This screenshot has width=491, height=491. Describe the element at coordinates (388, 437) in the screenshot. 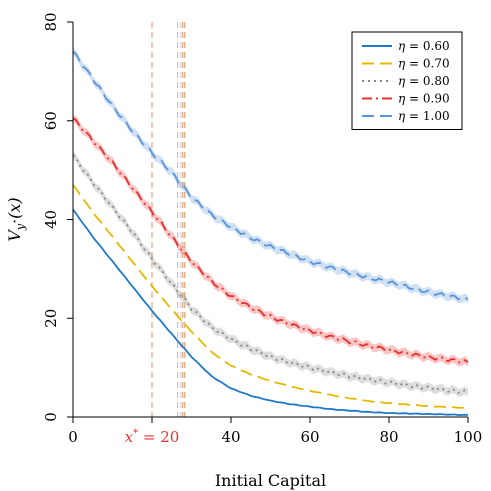

I see `x-tick-label: 80` at that location.